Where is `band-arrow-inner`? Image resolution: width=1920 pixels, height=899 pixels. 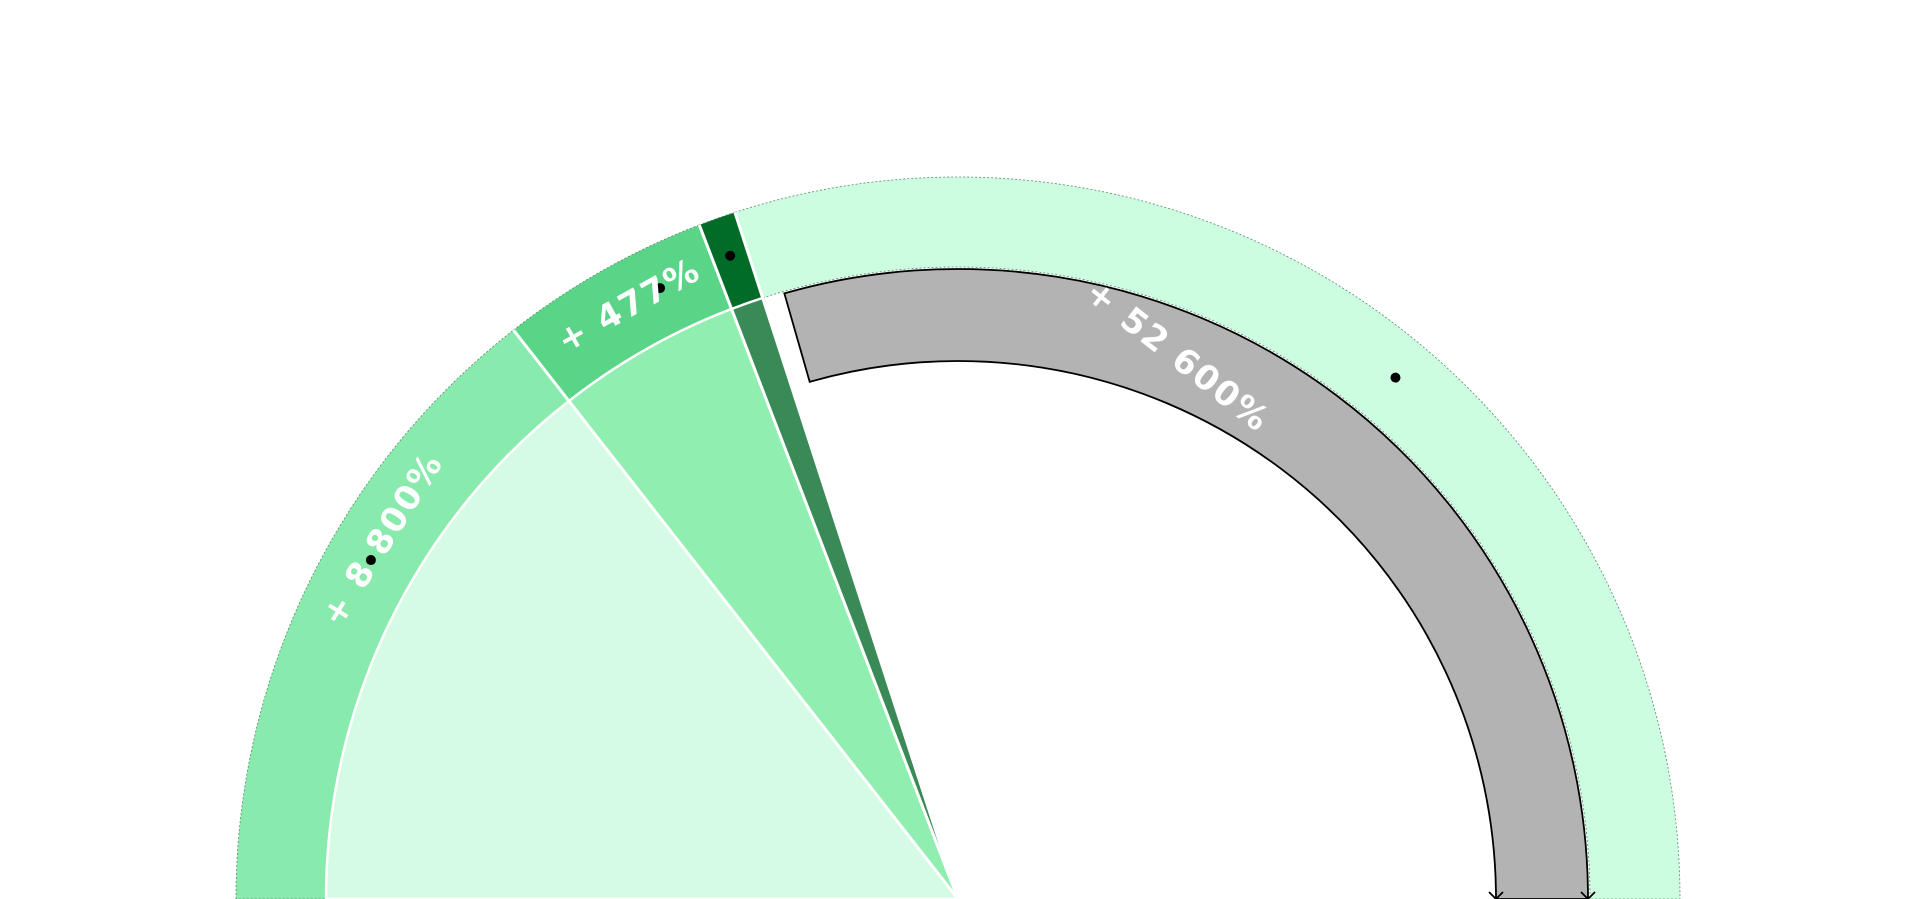
band-arrow-inner is located at coordinates (1496, 895).